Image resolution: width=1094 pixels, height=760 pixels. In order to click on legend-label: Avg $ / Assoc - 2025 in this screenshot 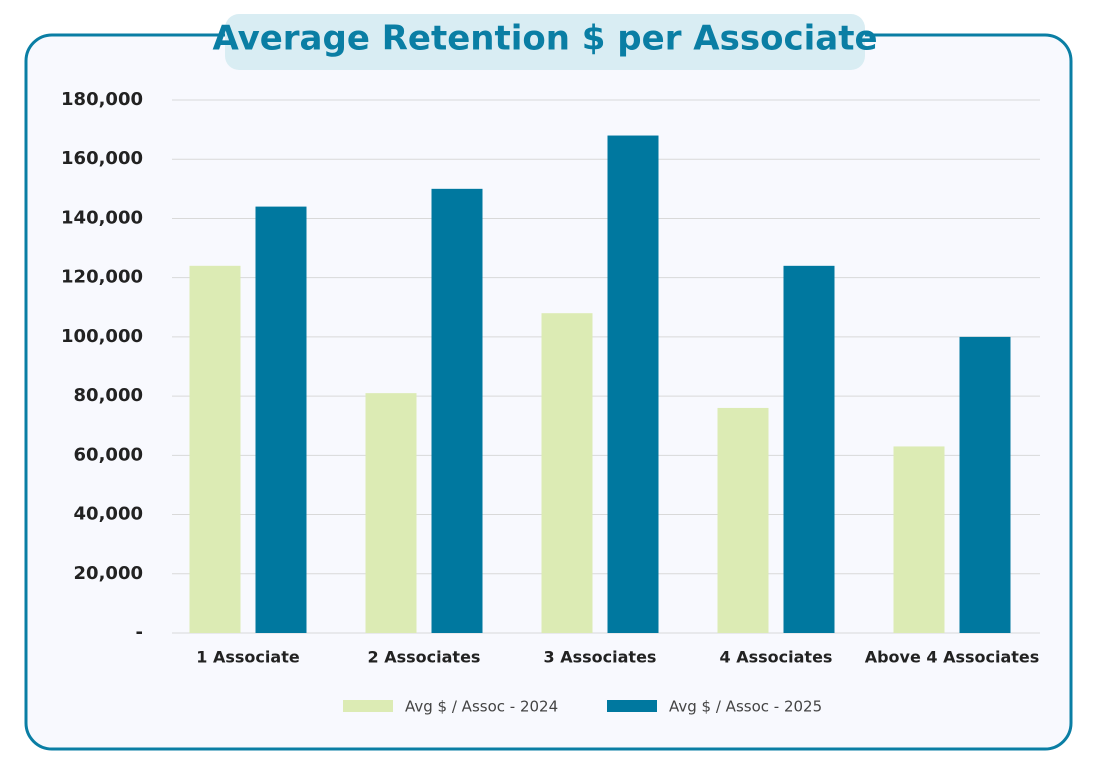, I will do `click(745, 707)`.